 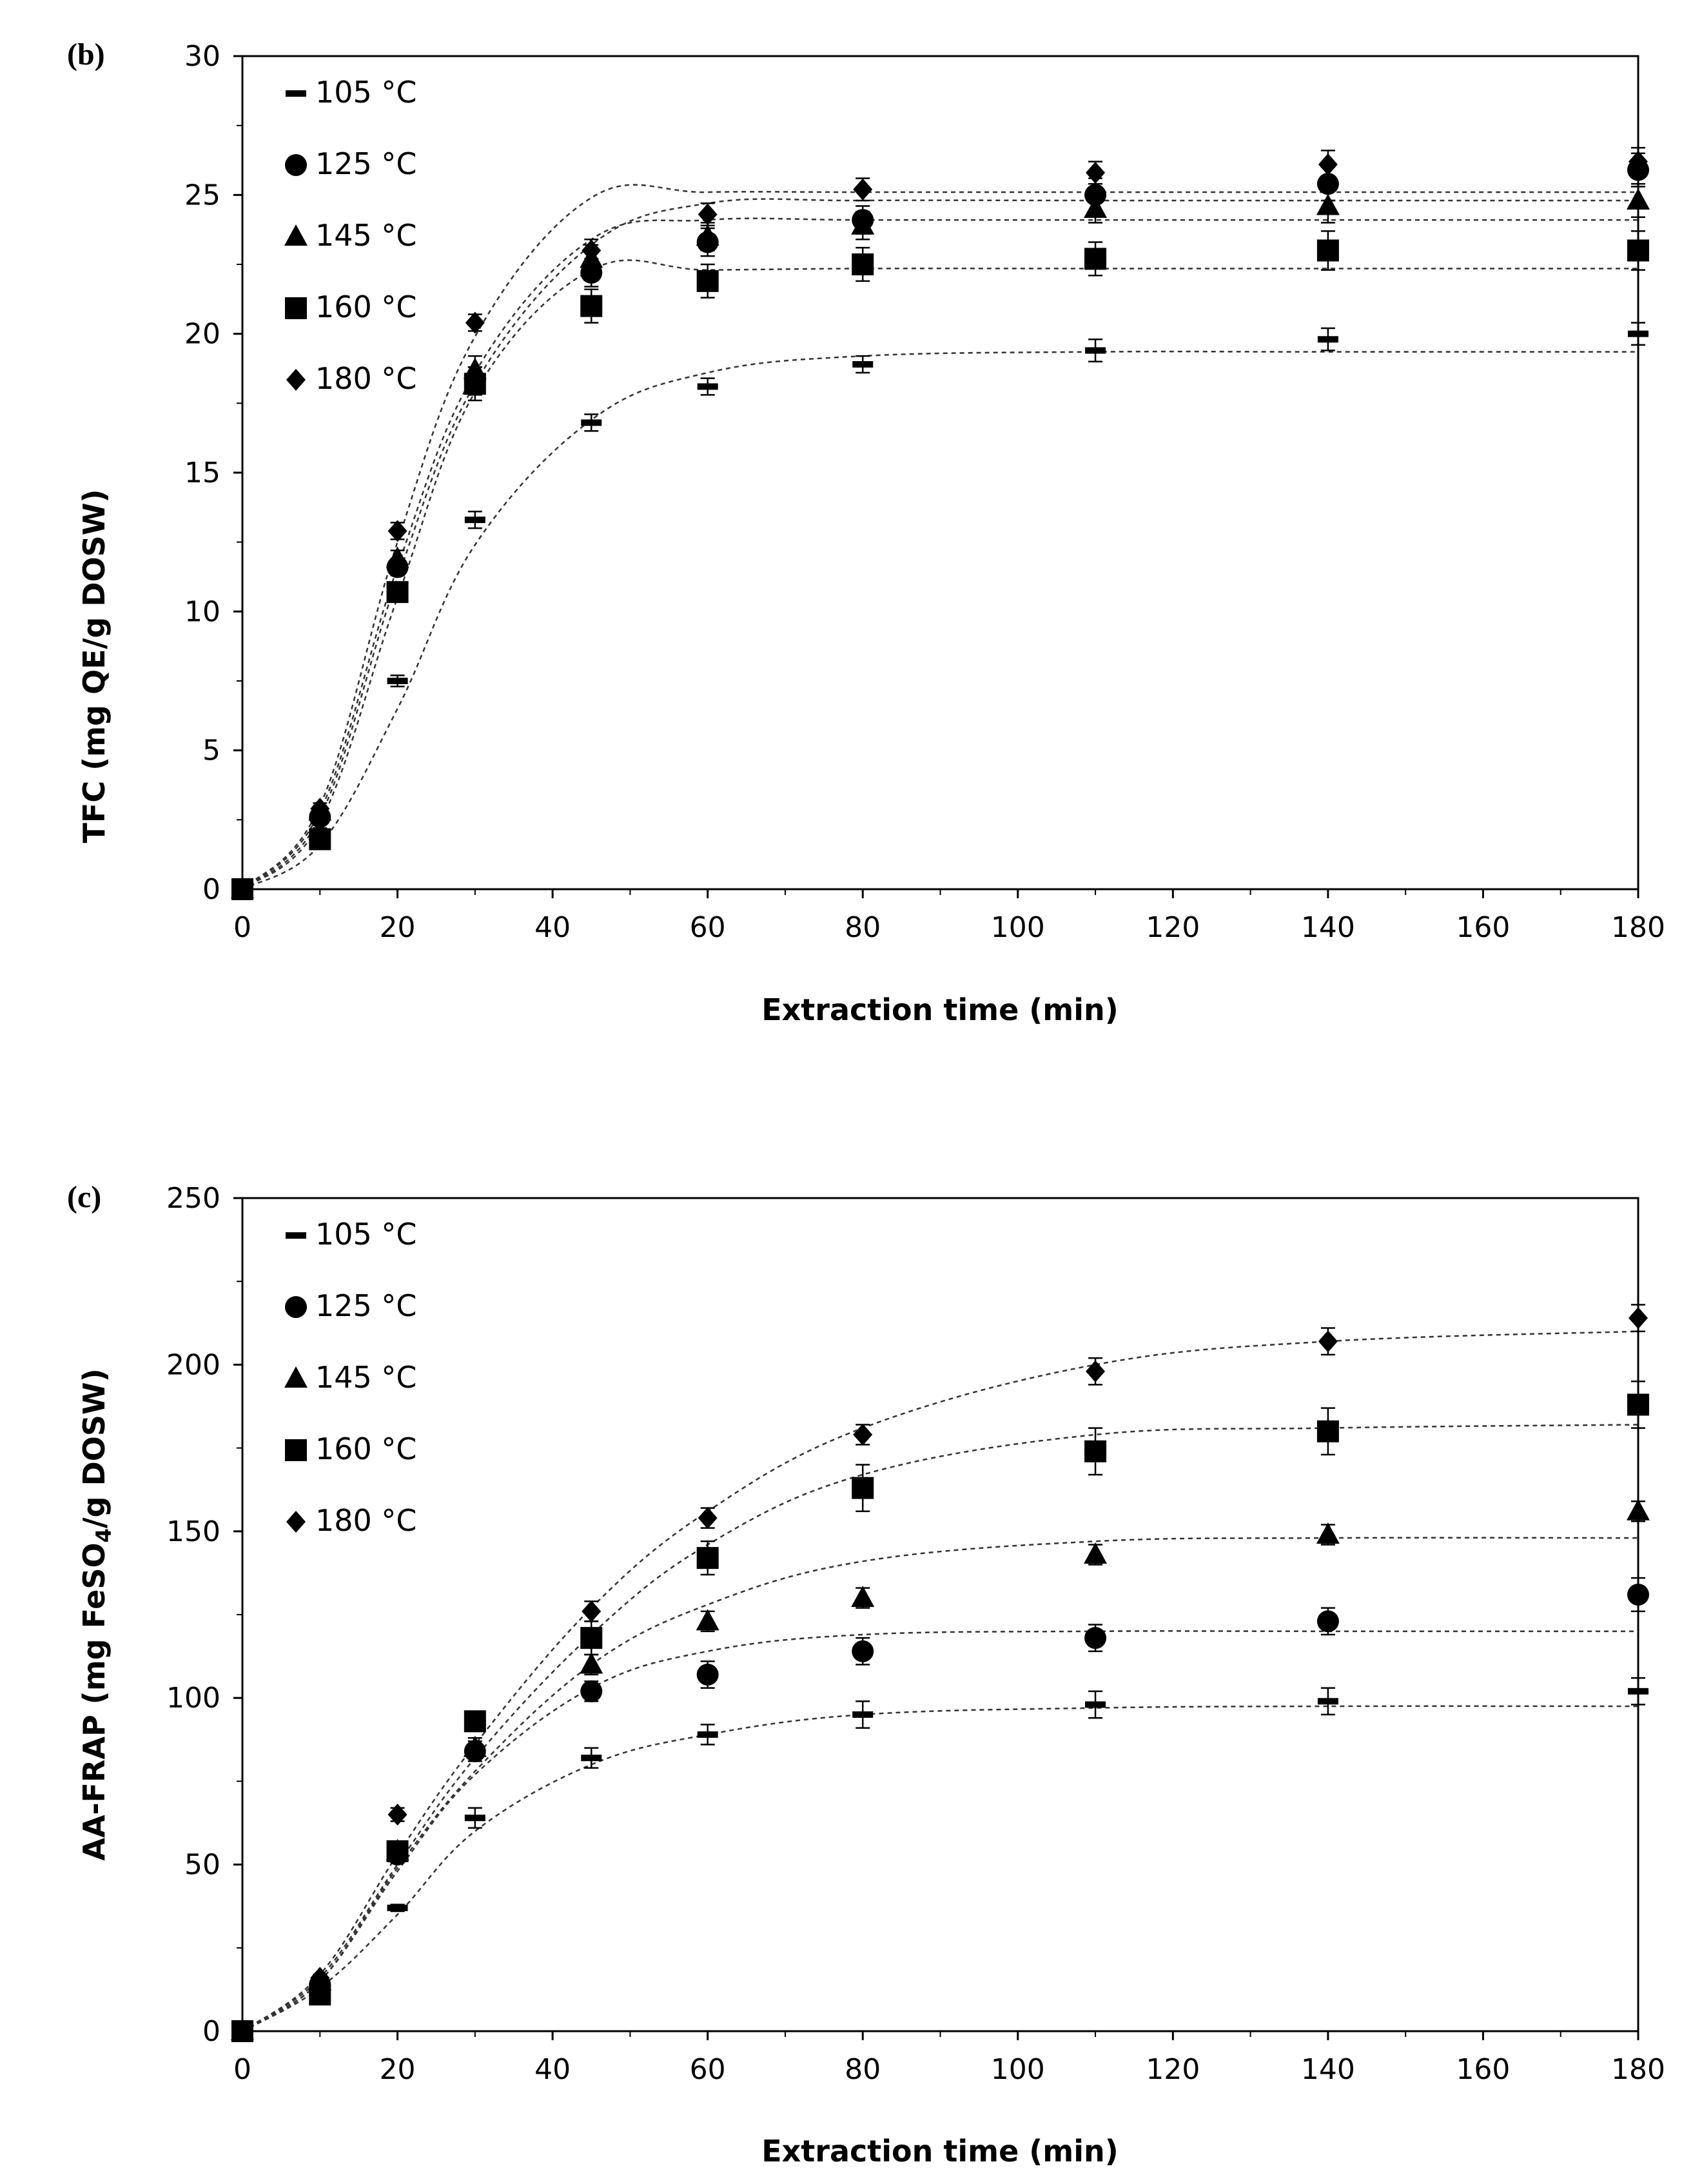 I want to click on x-axis-title: Extraction time (min), so click(x=940, y=2151).